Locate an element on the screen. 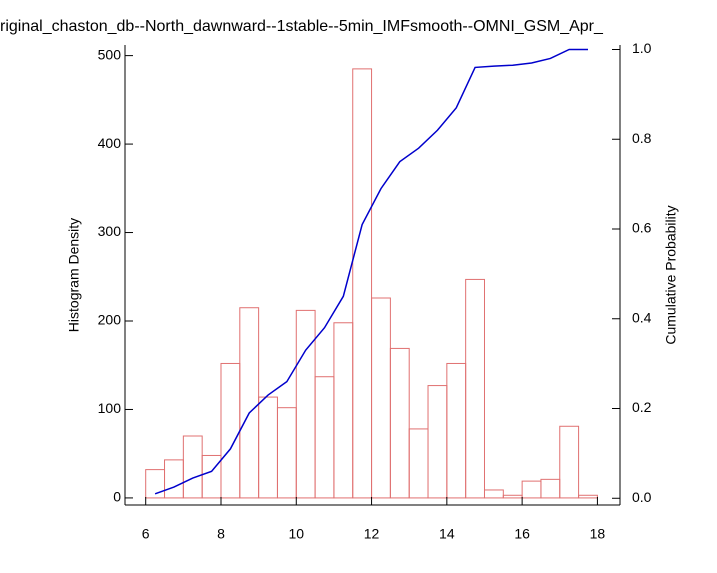 This screenshot has width=717, height=573. y-tick-label: 100 is located at coordinates (110, 408).